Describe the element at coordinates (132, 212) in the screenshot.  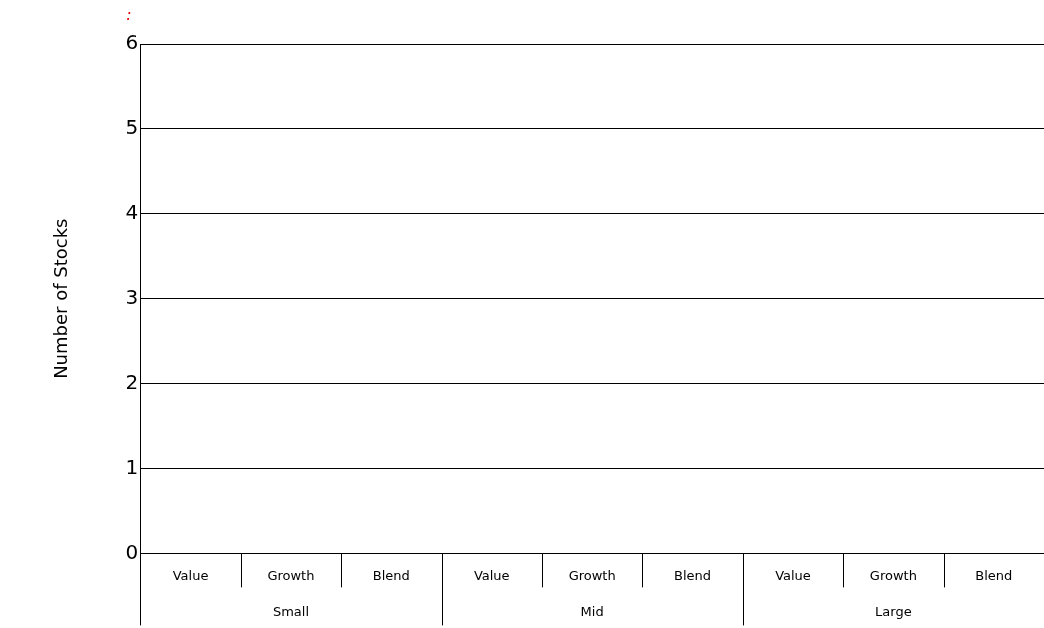
I see `y-tick-label: 4` at that location.